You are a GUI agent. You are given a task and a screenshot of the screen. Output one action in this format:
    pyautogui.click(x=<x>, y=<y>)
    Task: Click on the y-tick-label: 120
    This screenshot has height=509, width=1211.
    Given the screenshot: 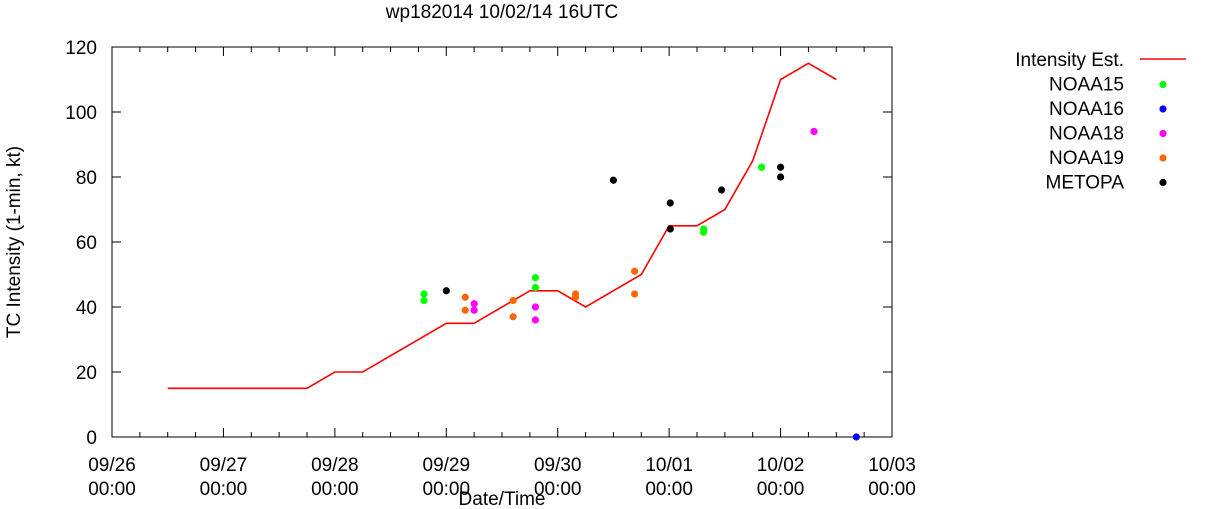 What is the action you would take?
    pyautogui.click(x=81, y=48)
    